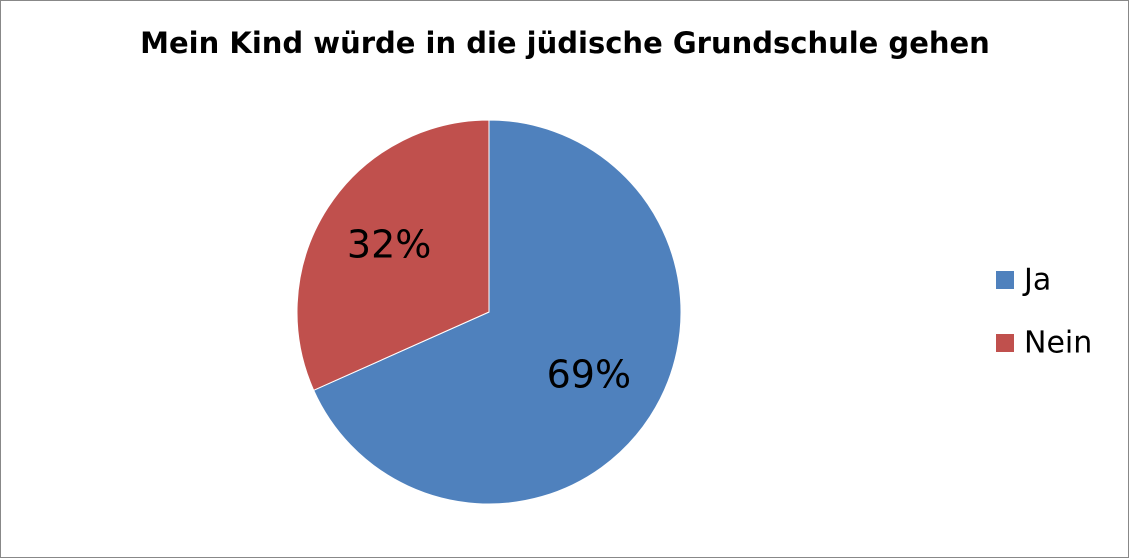 The width and height of the screenshot is (1129, 558). What do you see at coordinates (389, 245) in the screenshot?
I see `data-label: 32%` at bounding box center [389, 245].